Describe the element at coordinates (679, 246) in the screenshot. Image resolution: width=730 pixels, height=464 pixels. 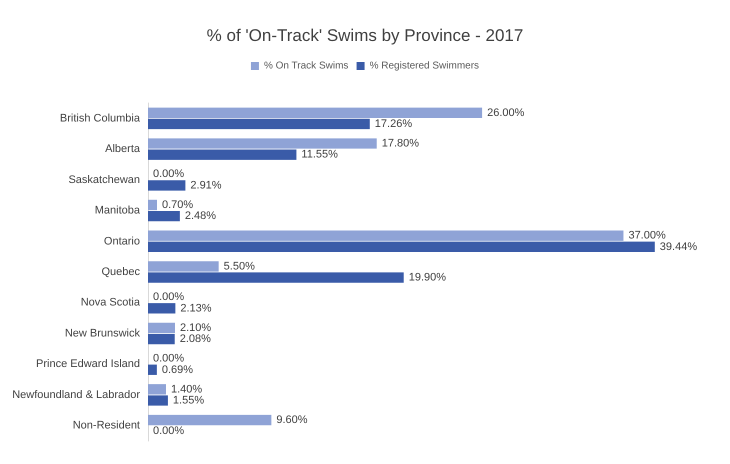
I see `data-label: 39.44%` at that location.